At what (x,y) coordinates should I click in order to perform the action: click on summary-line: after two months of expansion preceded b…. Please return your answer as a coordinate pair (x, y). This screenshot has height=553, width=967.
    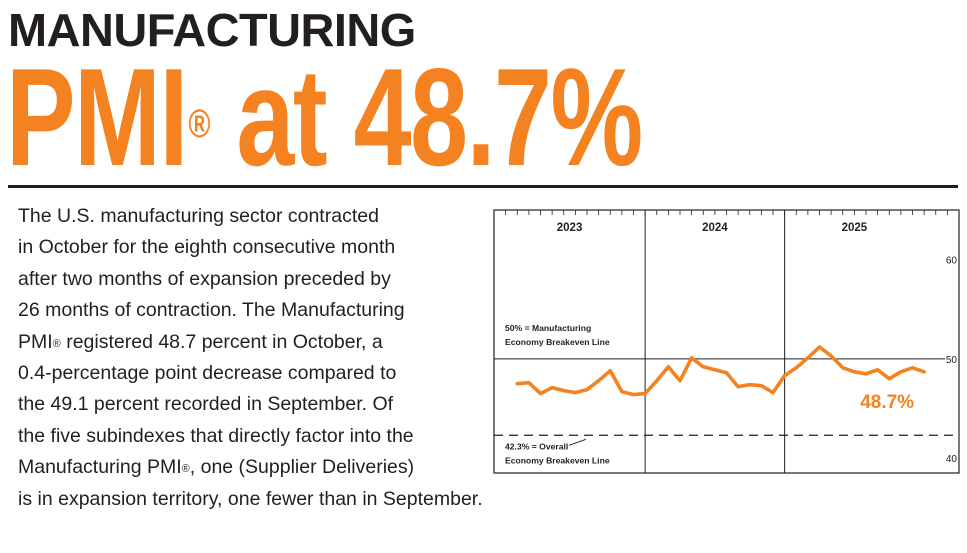
    Looking at the image, I should click on (204, 278).